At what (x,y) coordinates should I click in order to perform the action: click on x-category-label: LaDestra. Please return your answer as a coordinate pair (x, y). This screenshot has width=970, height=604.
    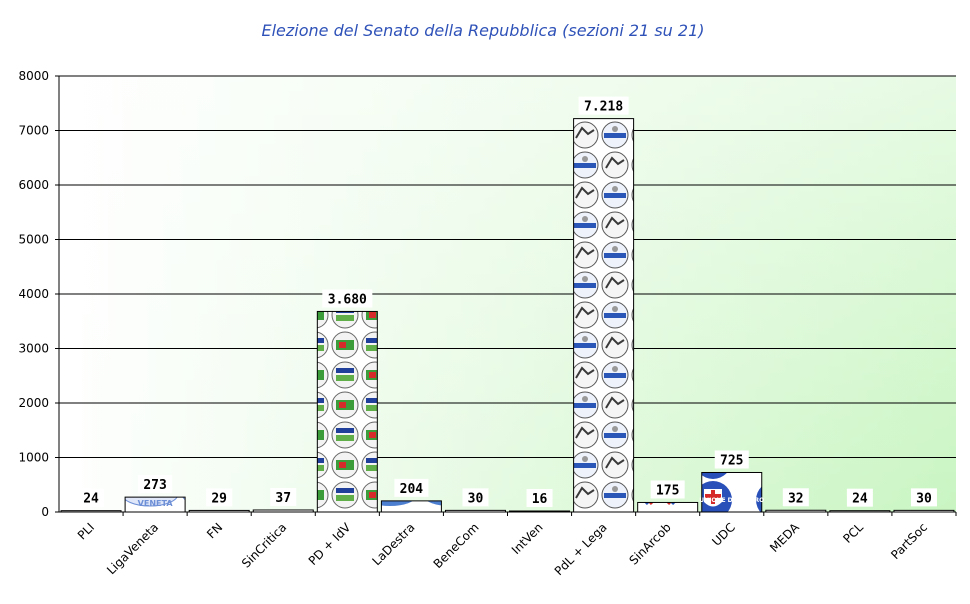
    Looking at the image, I should click on (393, 544).